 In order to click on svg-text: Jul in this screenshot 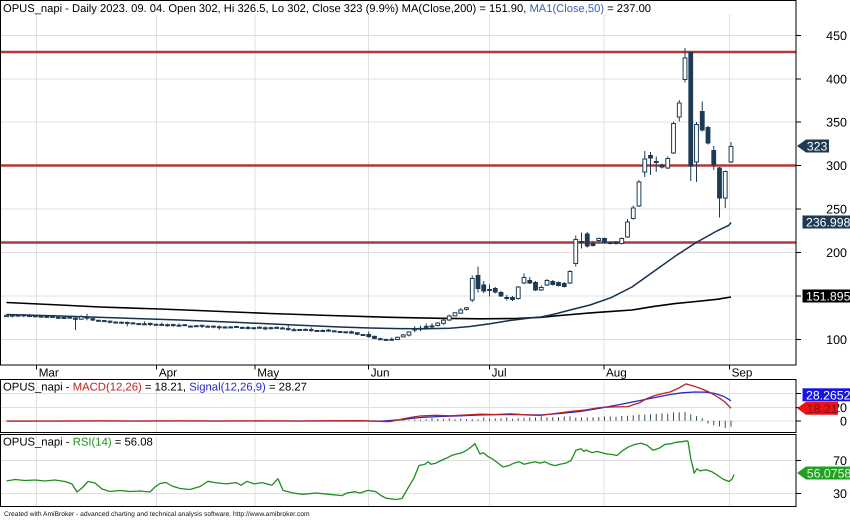, I will do `click(499, 373)`.